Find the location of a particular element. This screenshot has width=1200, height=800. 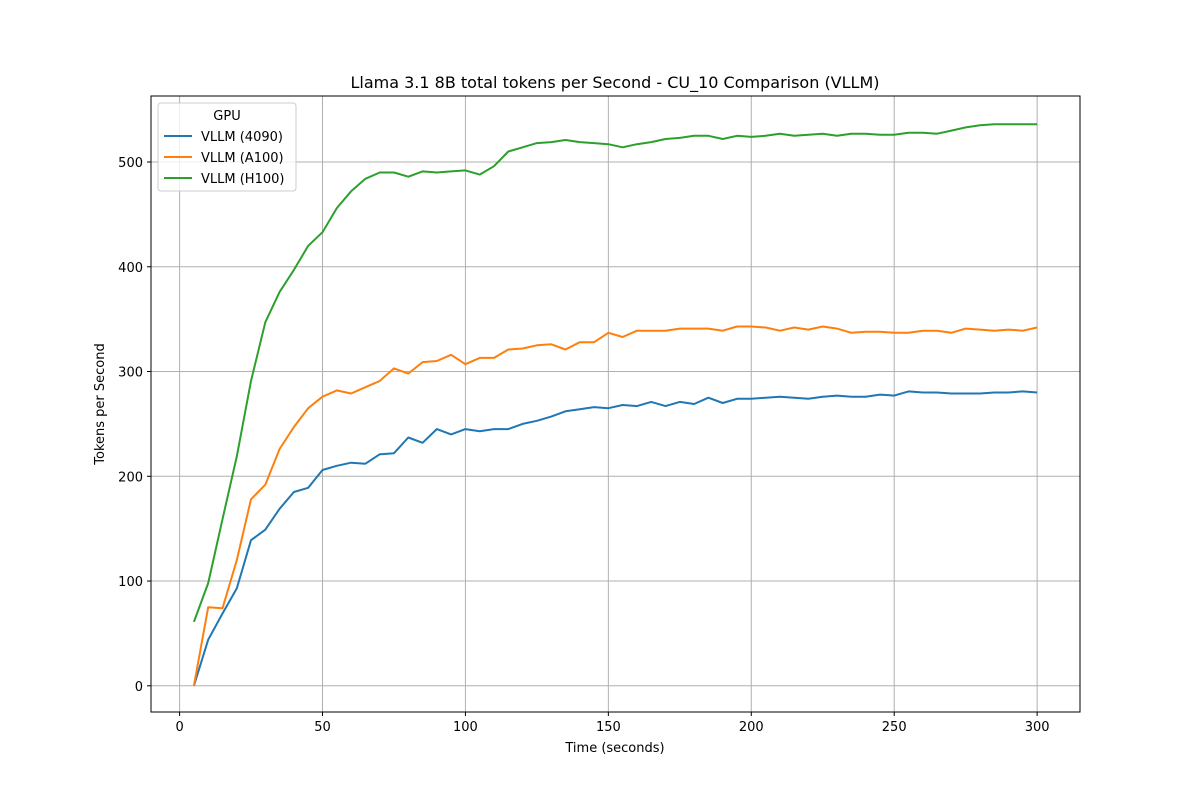

legend-title: GPU is located at coordinates (226, 116).